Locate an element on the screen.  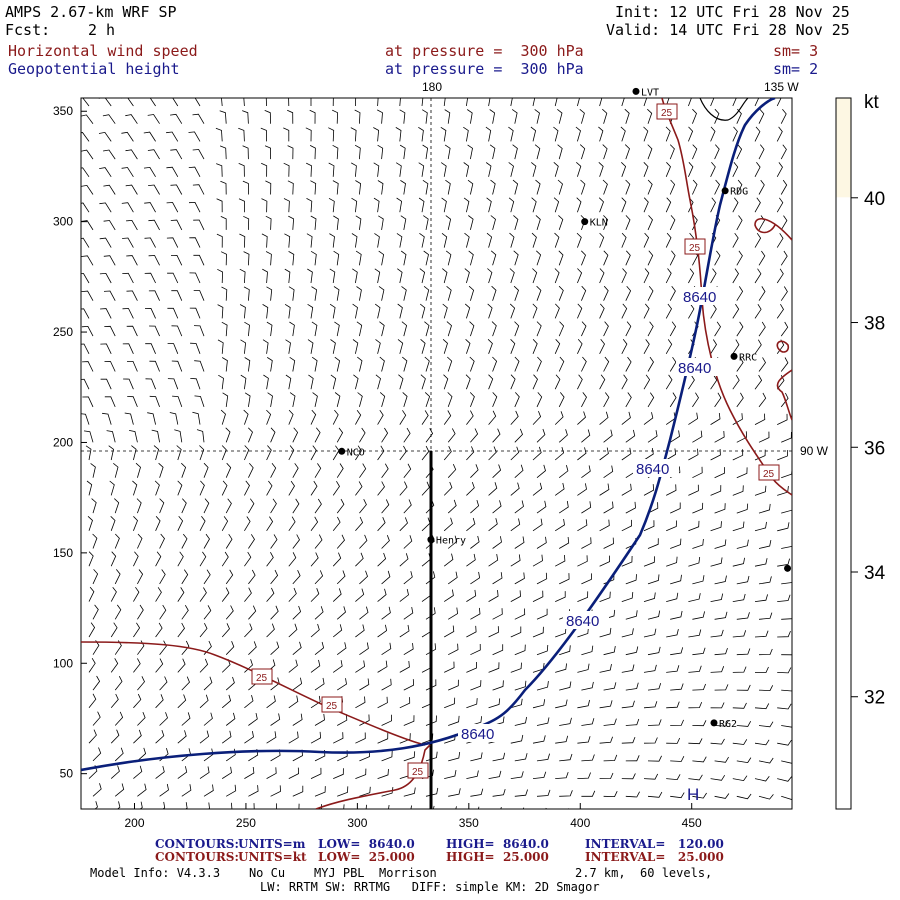
x-tick-label: 400 is located at coordinates (580, 823).